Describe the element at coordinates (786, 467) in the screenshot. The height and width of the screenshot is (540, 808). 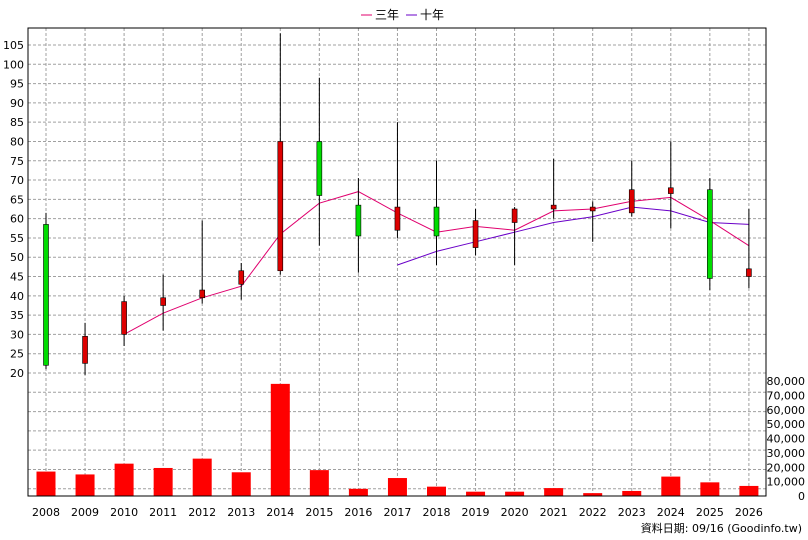
I see `volume-tick-label: 20,000` at that location.